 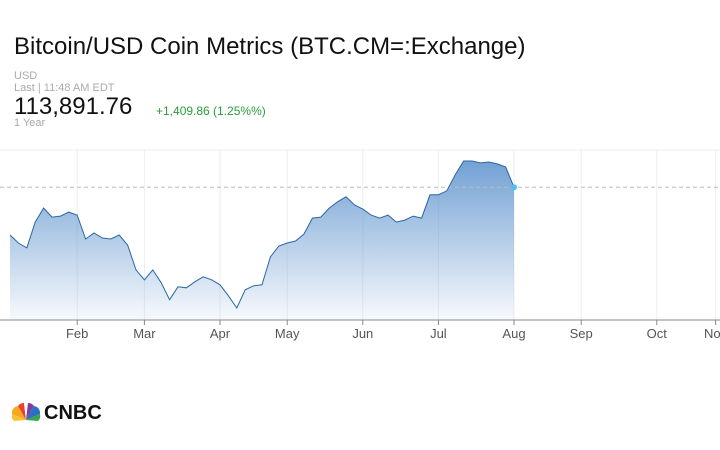 What do you see at coordinates (438, 333) in the screenshot?
I see `x-tick-label: Jul` at bounding box center [438, 333].